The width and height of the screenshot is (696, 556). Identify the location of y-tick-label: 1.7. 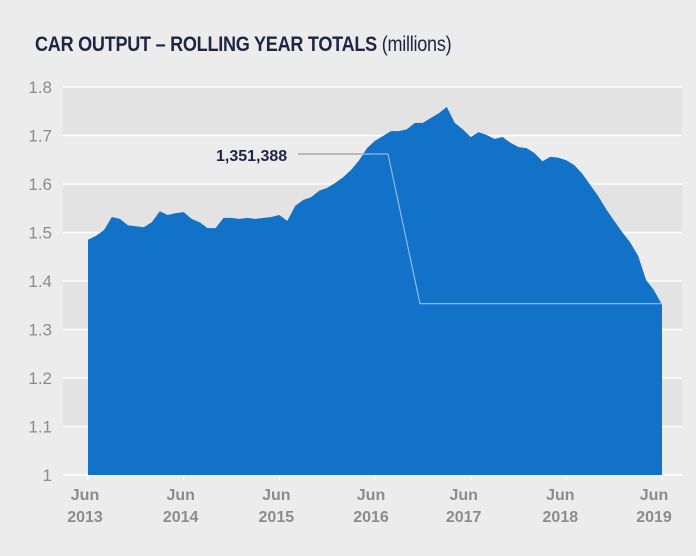
(40, 136).